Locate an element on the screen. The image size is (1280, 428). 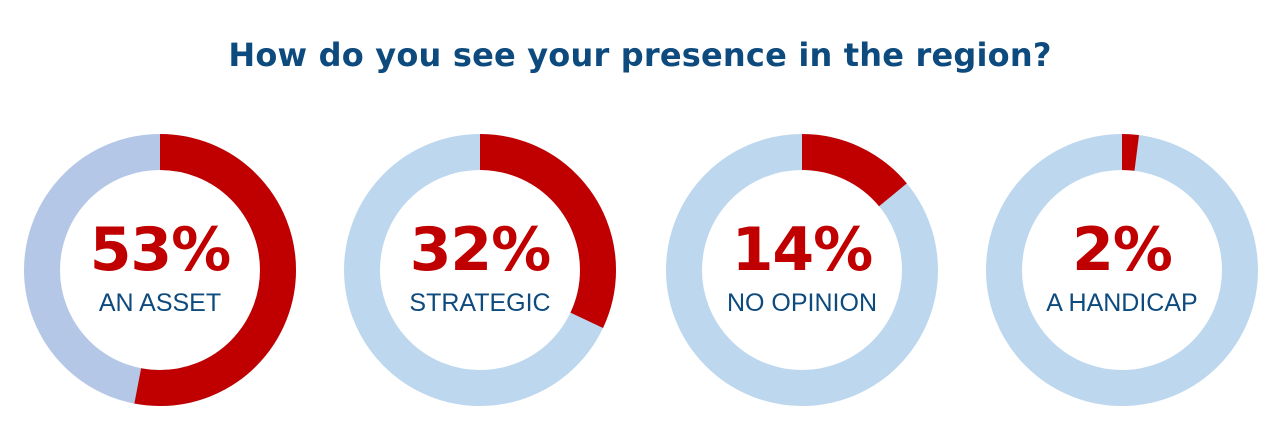
donut-chart-an-asset is located at coordinates (160, 270).